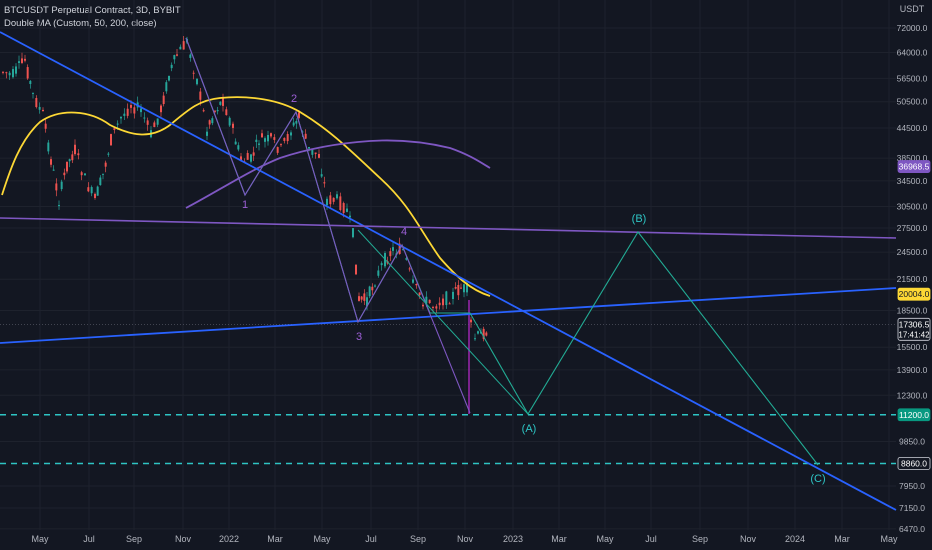  What do you see at coordinates (914, 167) in the screenshot?
I see `price-badge-label: 36968.5` at bounding box center [914, 167].